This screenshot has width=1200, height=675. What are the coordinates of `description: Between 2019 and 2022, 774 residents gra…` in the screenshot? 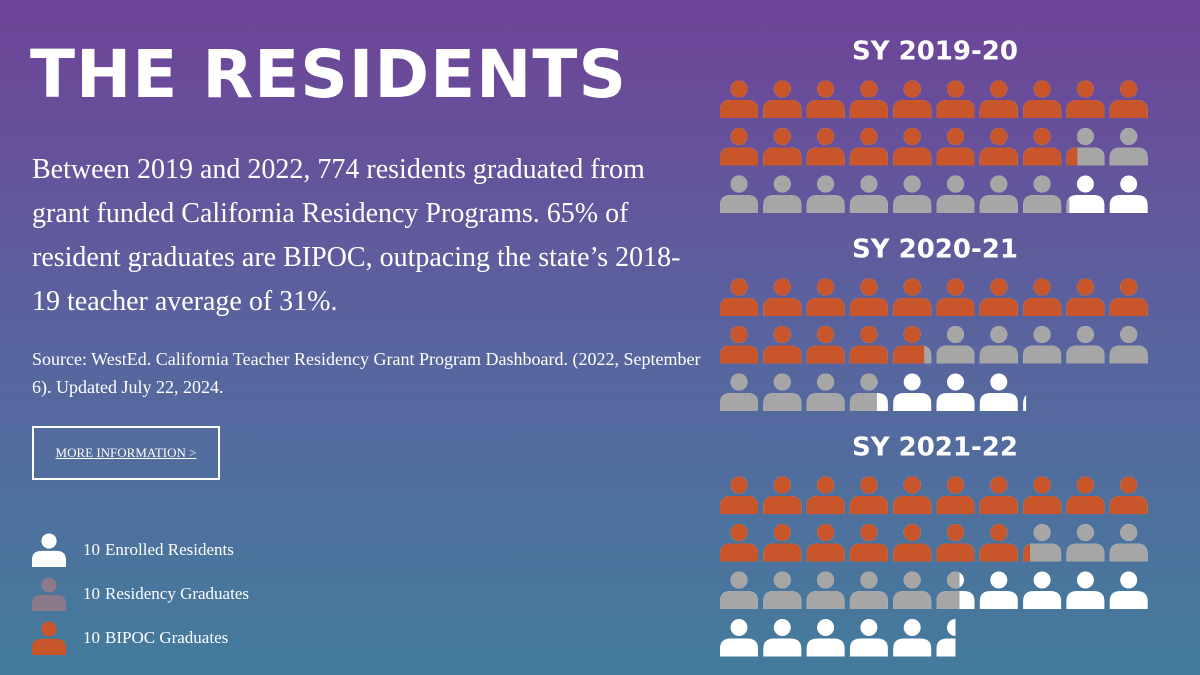 It's located at (356, 235).